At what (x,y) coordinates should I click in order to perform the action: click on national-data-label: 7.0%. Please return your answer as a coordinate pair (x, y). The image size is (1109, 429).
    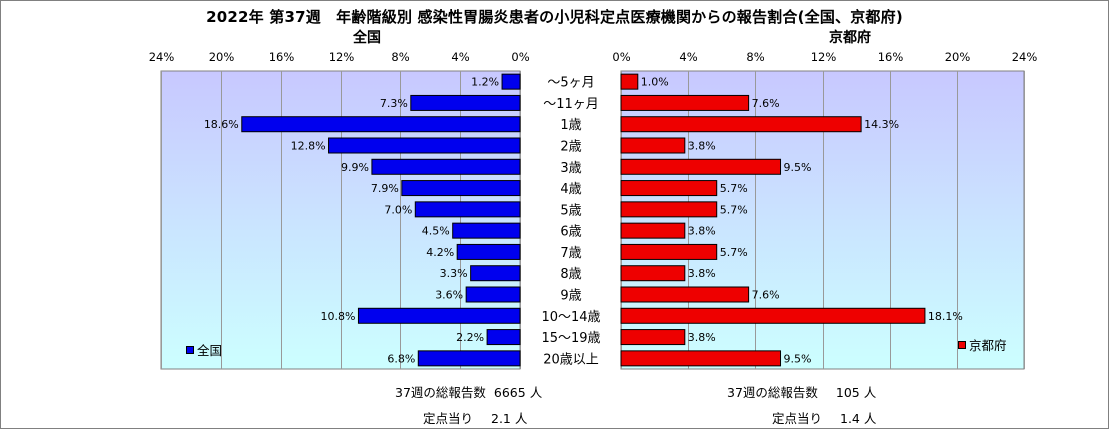
    Looking at the image, I should click on (398, 209).